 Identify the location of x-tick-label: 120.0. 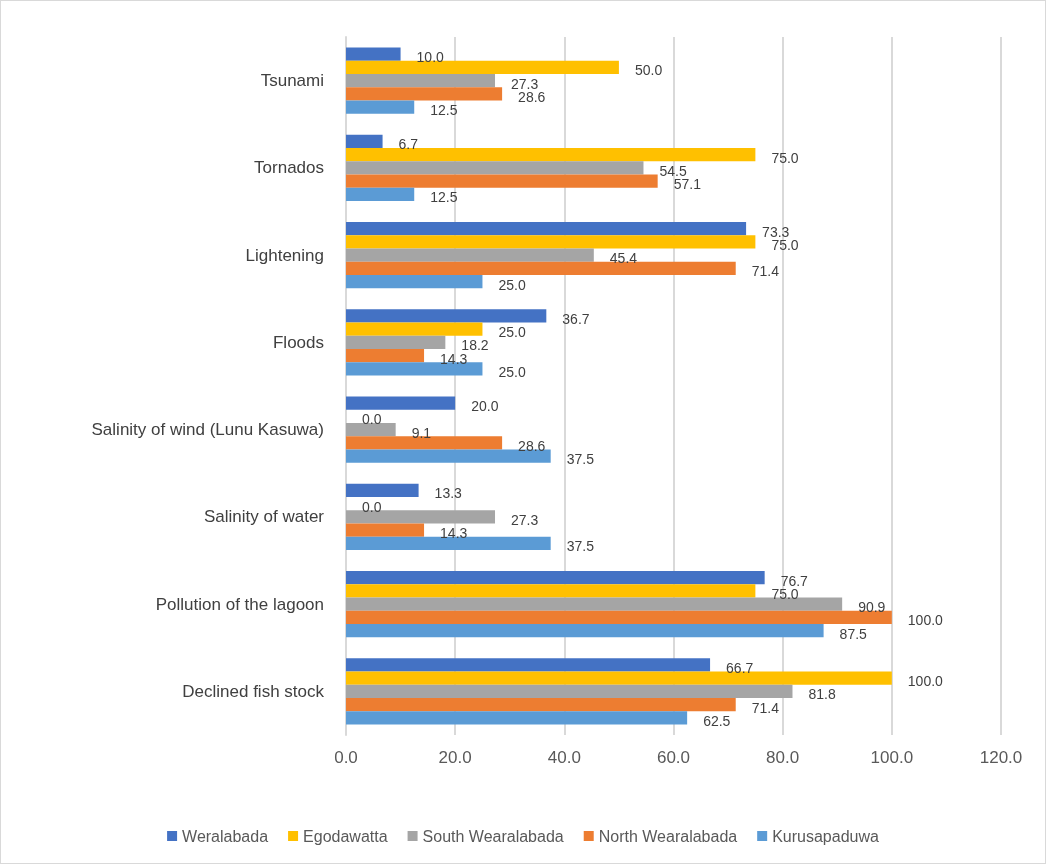
(1001, 757).